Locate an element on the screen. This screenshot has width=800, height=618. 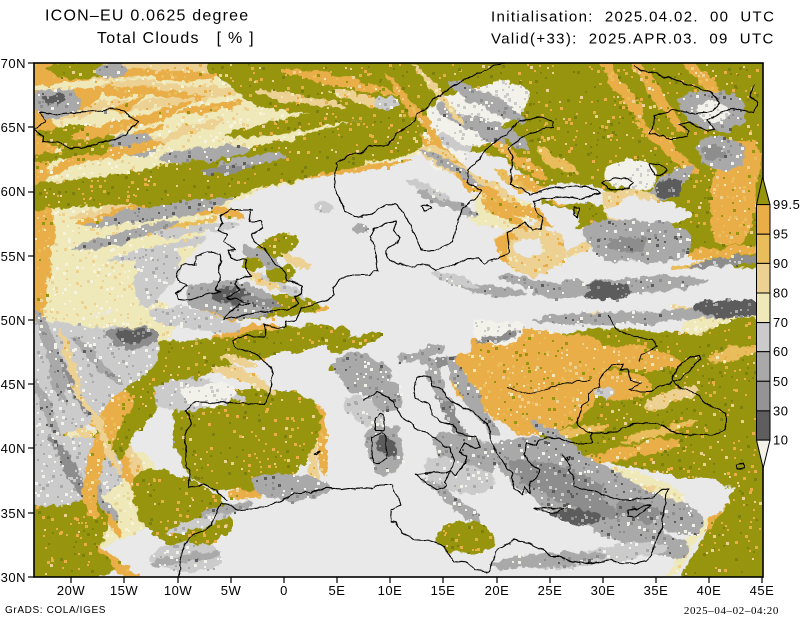
svg-text: 10E is located at coordinates (390, 590).